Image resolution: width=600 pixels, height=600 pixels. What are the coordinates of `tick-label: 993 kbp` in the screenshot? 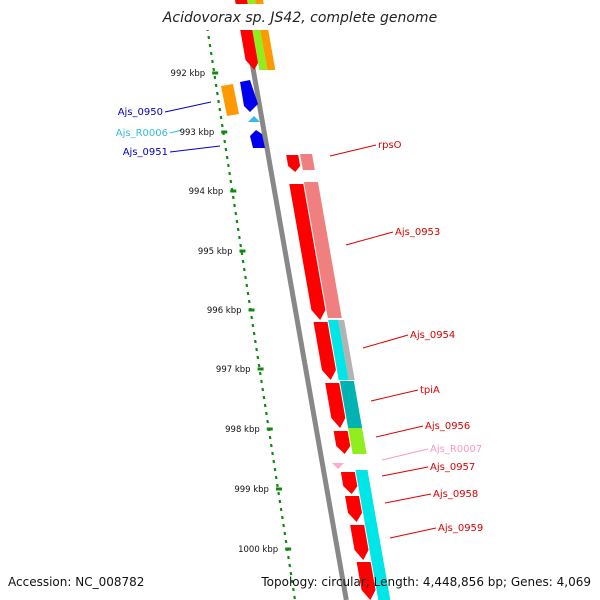 It's located at (197, 133).